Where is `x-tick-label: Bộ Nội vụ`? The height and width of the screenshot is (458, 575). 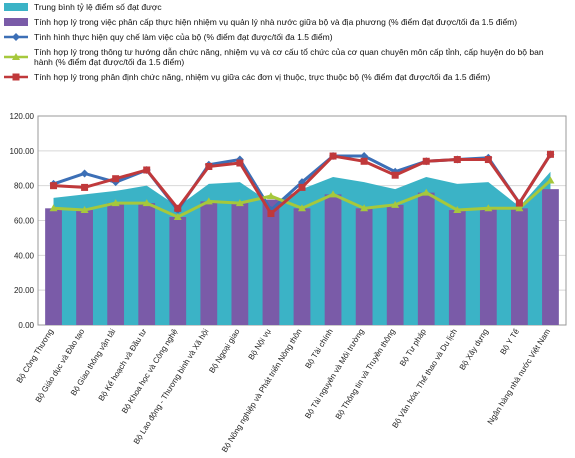 x-tick-label: Bộ Nội vụ is located at coordinates (260, 344).